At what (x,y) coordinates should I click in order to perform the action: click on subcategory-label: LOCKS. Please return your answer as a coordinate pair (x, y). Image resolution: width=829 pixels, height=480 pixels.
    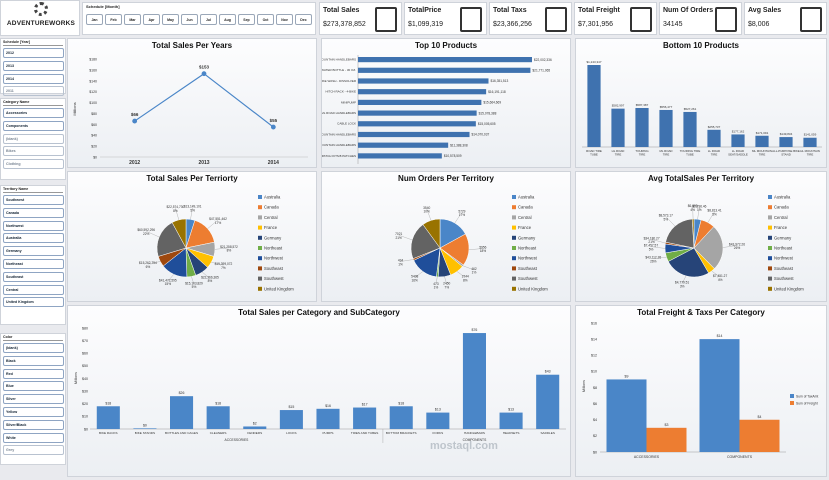
    Looking at the image, I should click on (291, 433).